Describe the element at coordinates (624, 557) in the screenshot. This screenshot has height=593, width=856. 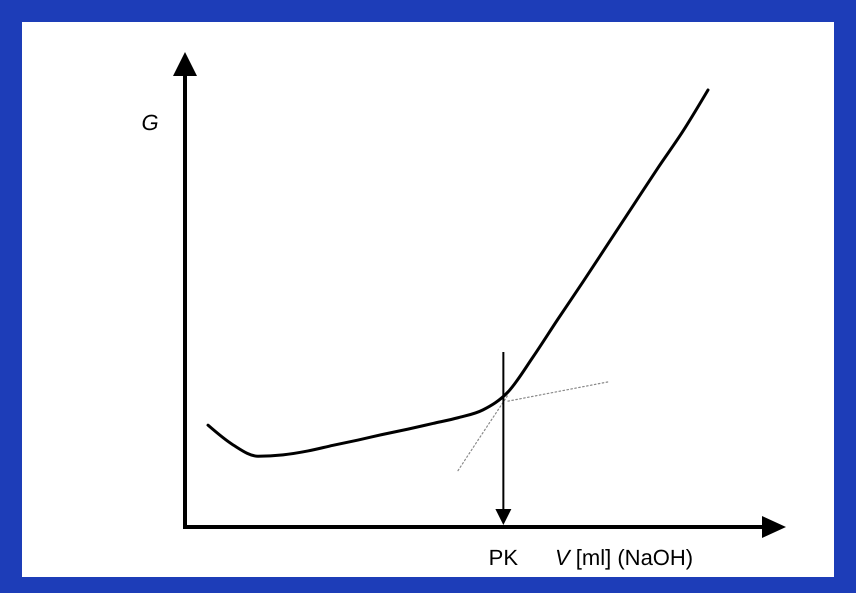
I see `x-axis-title: V [ml] (NaOH)` at that location.